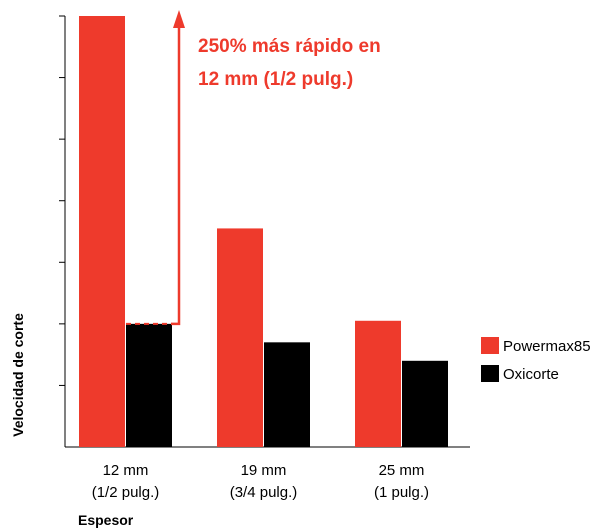 The image size is (609, 531). I want to click on x-tick-label-0-0: 12 mm, so click(126, 470).